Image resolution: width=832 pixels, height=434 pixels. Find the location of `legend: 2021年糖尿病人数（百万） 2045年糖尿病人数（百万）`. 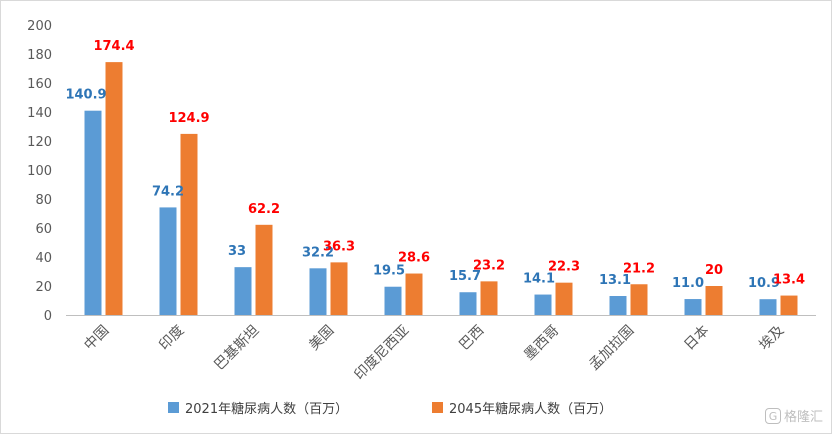

legend: 2021年糖尿病人数（百万） 2045年糖尿病人数（百万） is located at coordinates (390, 409).